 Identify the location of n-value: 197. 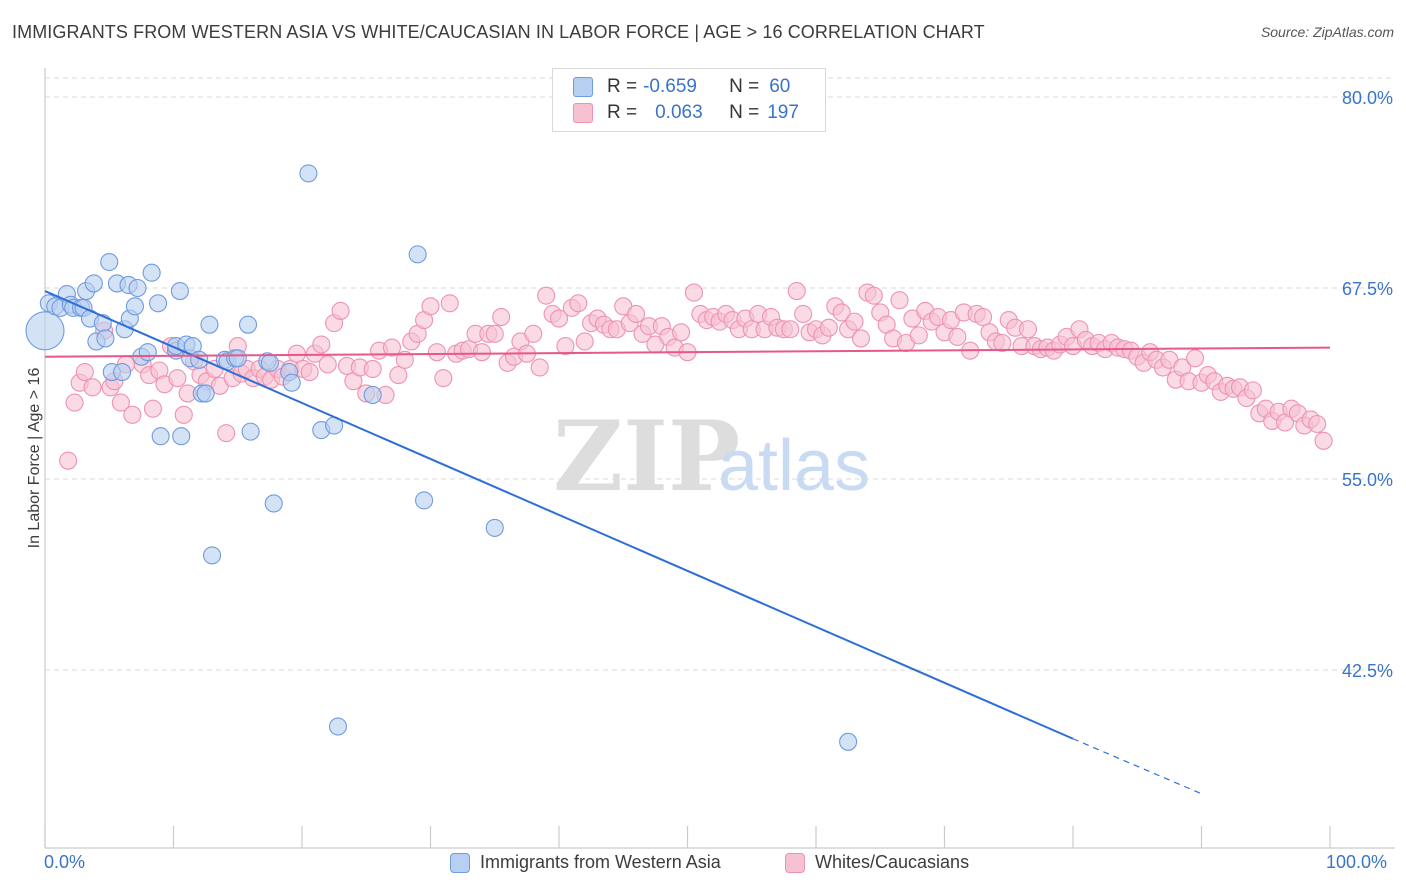
(783, 112).